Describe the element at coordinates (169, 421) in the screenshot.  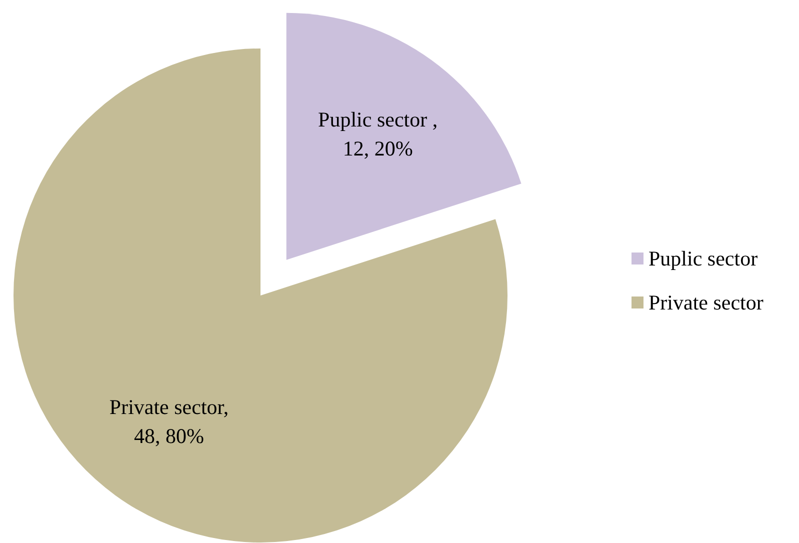
I see `data-label: Private sector, 48, 80%` at that location.